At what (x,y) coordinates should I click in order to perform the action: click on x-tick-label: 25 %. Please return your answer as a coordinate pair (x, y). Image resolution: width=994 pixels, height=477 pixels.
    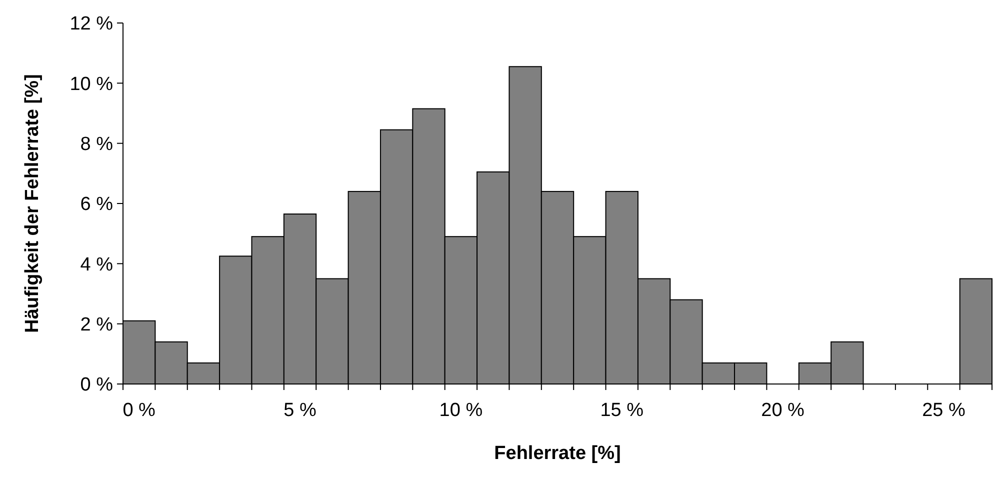
    Looking at the image, I should click on (944, 410).